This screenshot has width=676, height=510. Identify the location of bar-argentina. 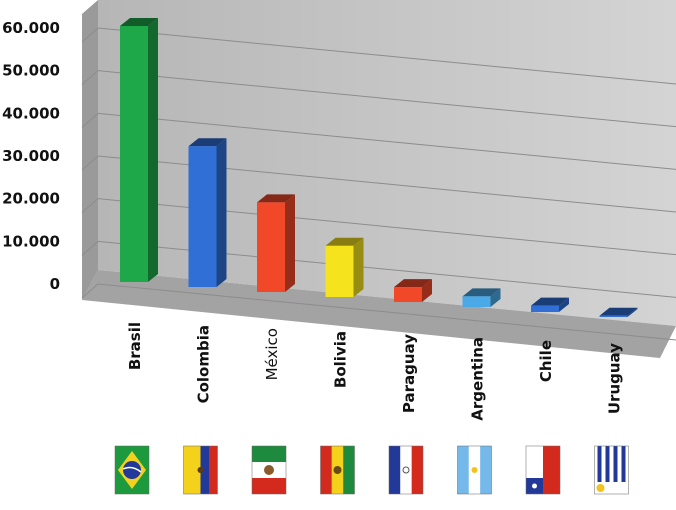
(481, 297).